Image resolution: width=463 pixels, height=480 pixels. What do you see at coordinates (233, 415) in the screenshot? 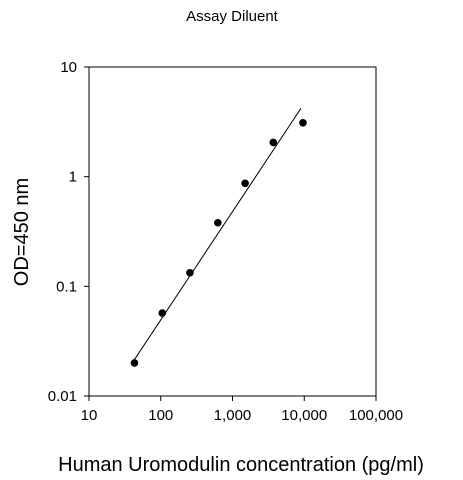
I see `x-tick-label: 1,000` at bounding box center [233, 415].